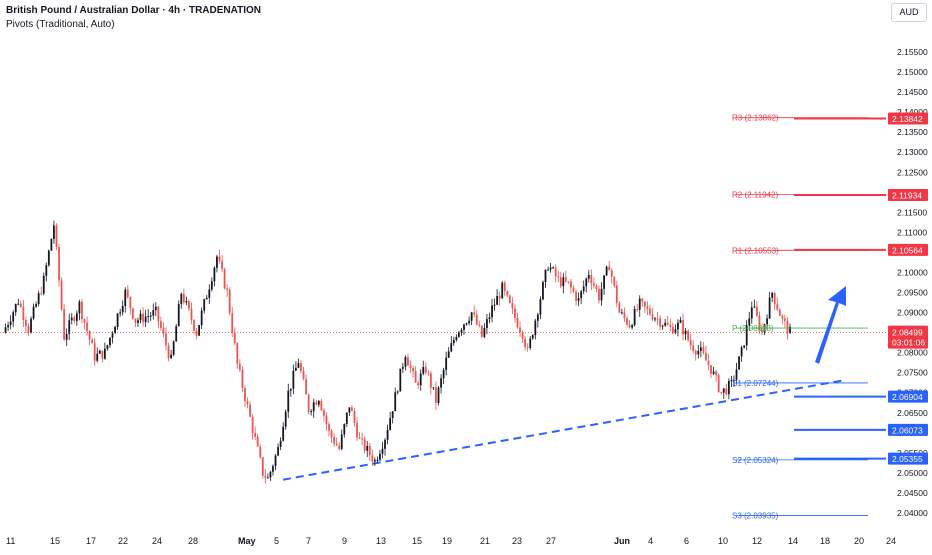  What do you see at coordinates (907, 459) in the screenshot?
I see `price-tag-label: 2.05355` at bounding box center [907, 459].